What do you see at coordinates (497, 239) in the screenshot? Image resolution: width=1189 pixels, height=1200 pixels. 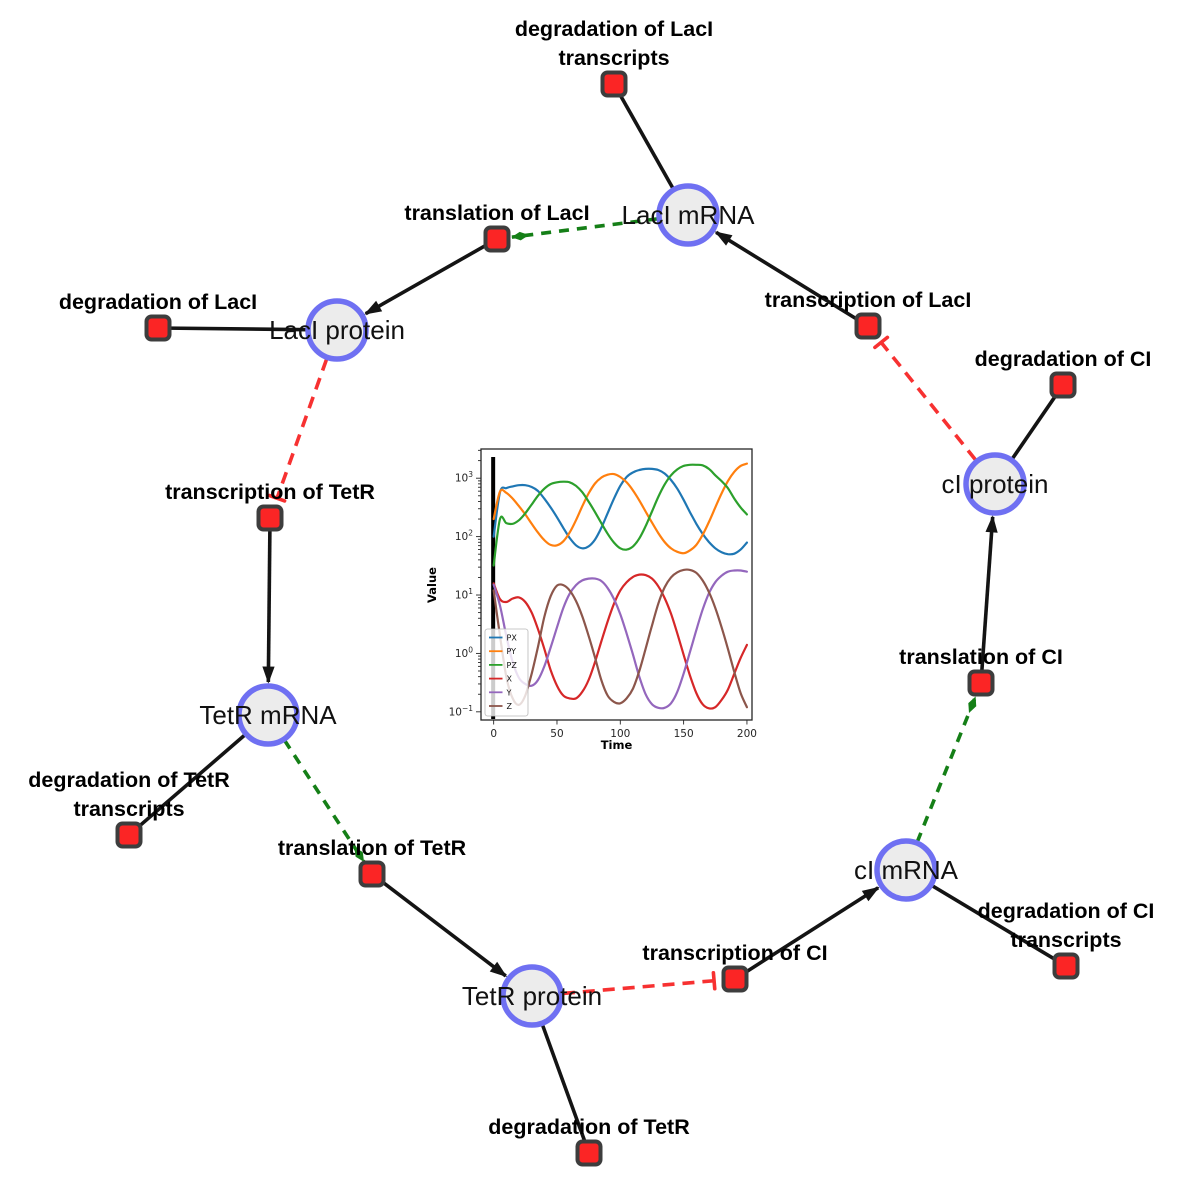 I see `reaction-node-translation-lacI` at bounding box center [497, 239].